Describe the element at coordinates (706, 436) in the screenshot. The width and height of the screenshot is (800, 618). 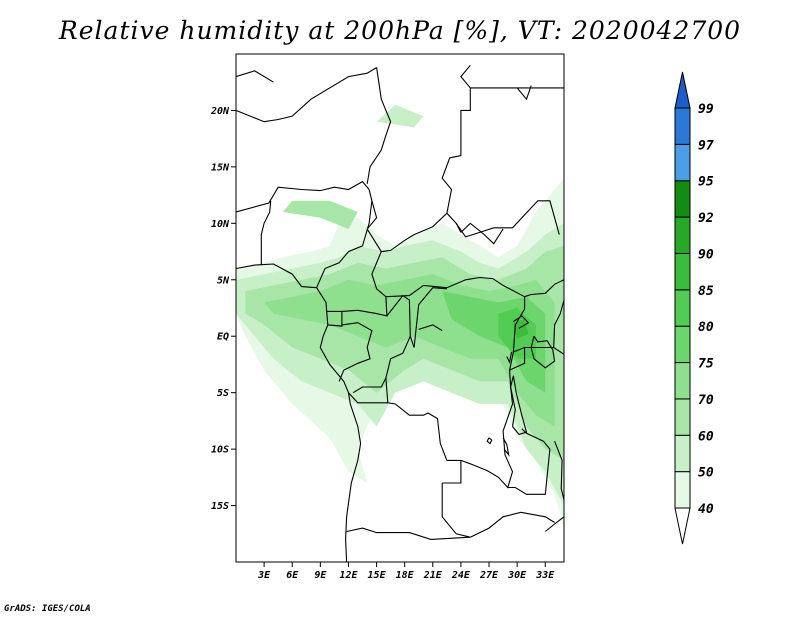
I see `colorbar-label: 60` at that location.